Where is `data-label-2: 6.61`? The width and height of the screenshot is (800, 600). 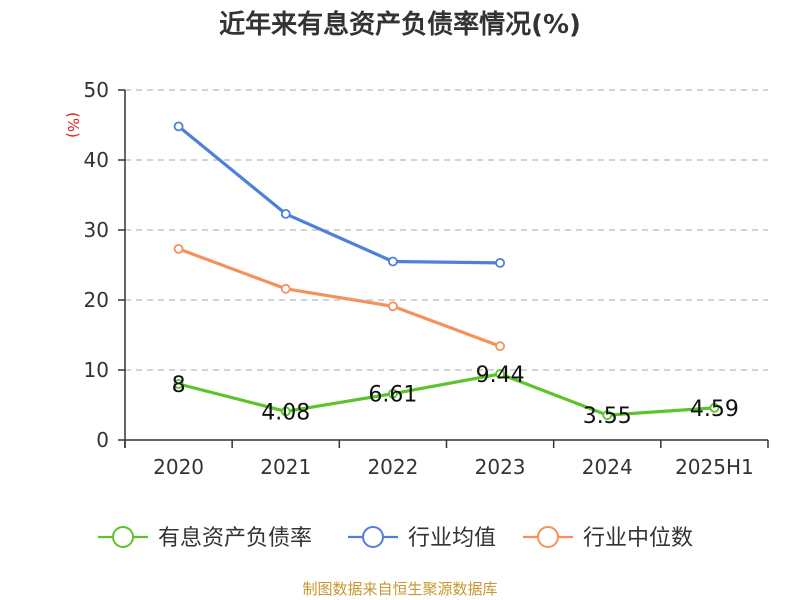 data-label-2: 6.61 is located at coordinates (392, 395).